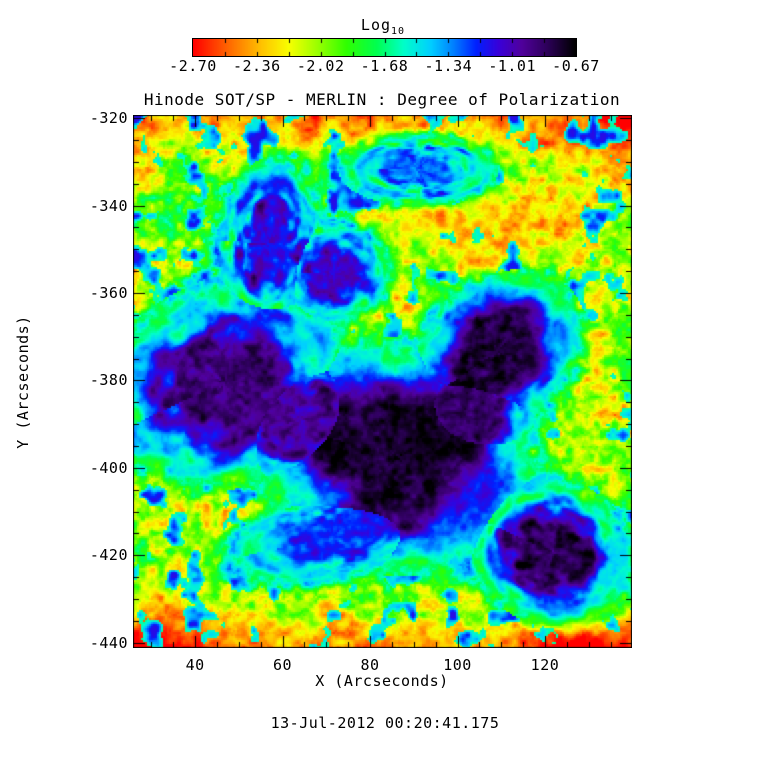 The image size is (766, 768). I want to click on x-tick-label: 100, so click(457, 665).